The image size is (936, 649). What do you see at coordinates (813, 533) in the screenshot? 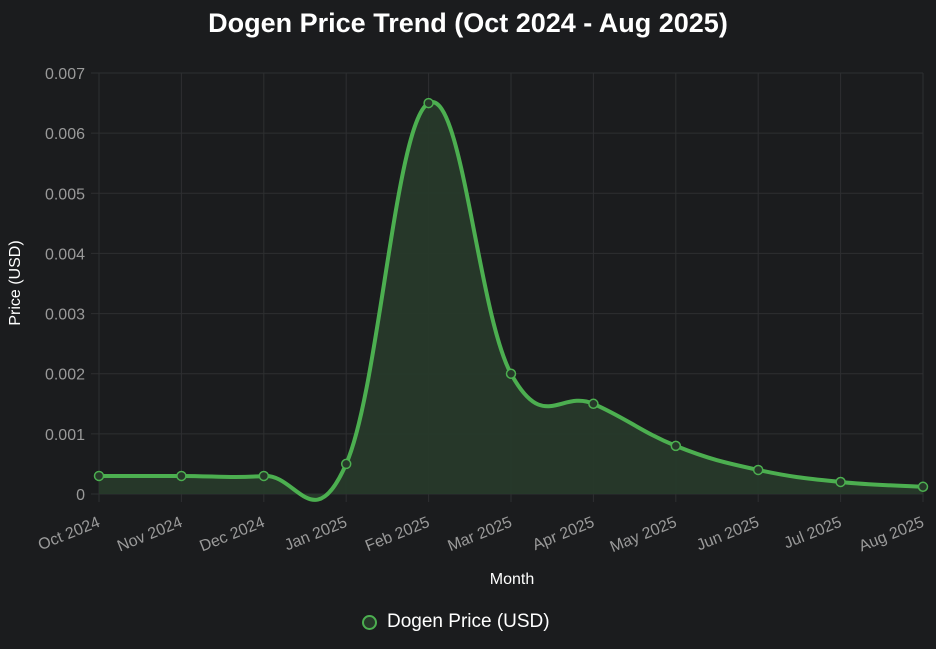
I see `x-tick-label: Jul 2025` at bounding box center [813, 533].